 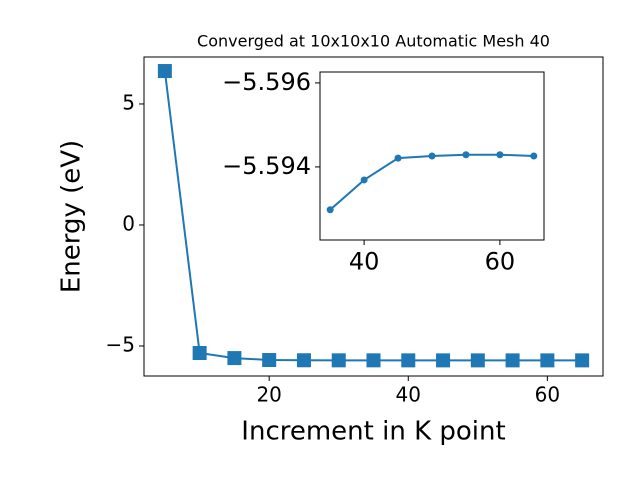 What do you see at coordinates (128, 223) in the screenshot?
I see `y-tick-label: 0` at bounding box center [128, 223].